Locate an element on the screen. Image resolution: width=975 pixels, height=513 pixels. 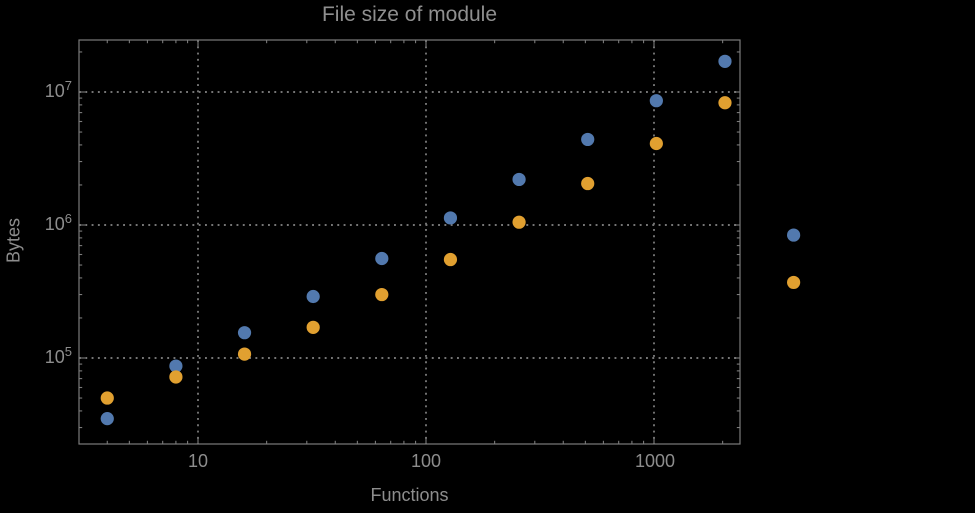
y-tick-label-1e6: 106 is located at coordinates (36, 223).